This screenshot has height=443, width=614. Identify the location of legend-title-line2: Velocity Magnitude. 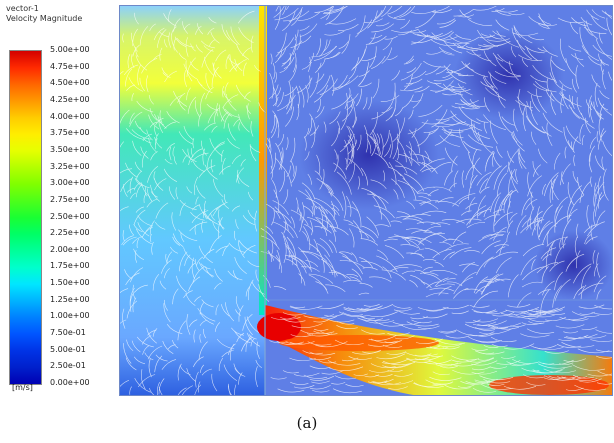
(44, 18).